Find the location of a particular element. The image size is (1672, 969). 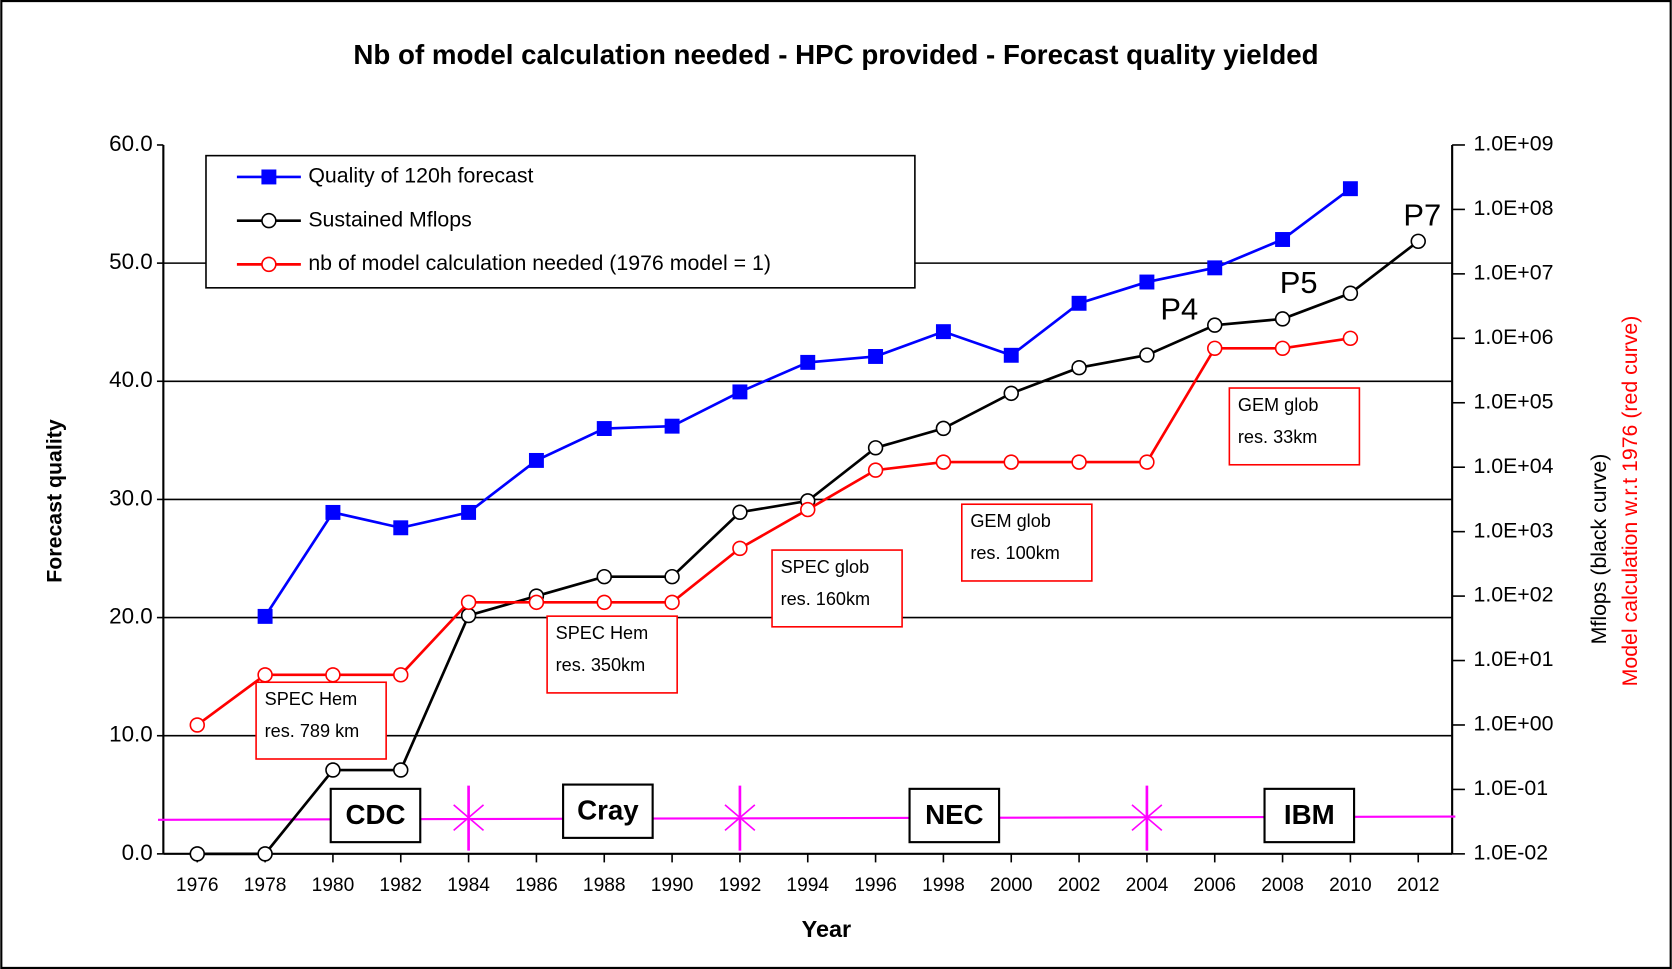

x-tick-label: 2012 is located at coordinates (1418, 885).